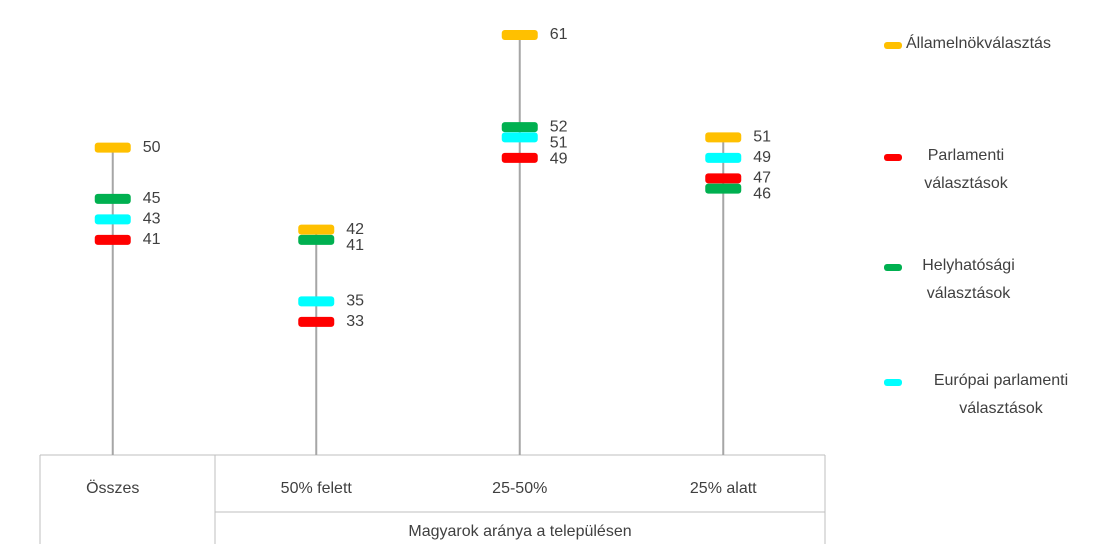 The height and width of the screenshot is (544, 1104). I want to click on value-label: 61, so click(559, 34).